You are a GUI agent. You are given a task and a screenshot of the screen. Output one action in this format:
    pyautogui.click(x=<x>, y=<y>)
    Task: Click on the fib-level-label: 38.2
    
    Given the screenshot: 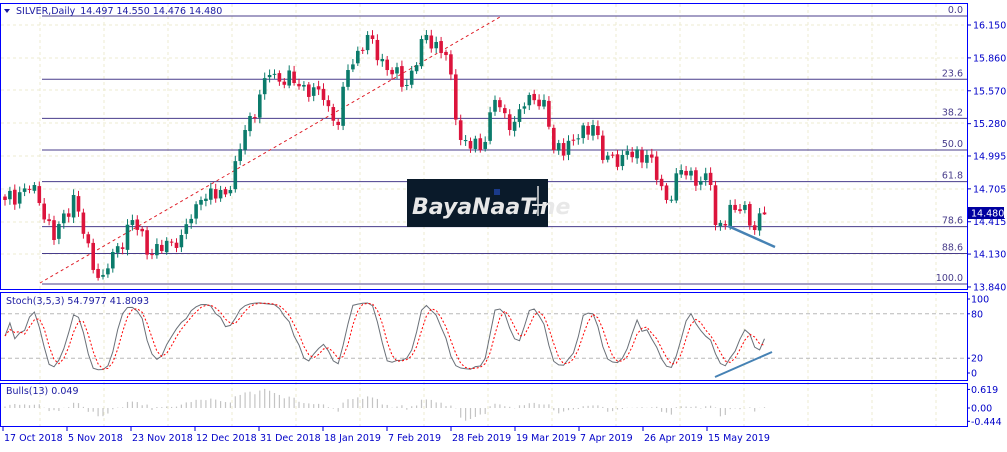 What is the action you would take?
    pyautogui.click(x=952, y=112)
    